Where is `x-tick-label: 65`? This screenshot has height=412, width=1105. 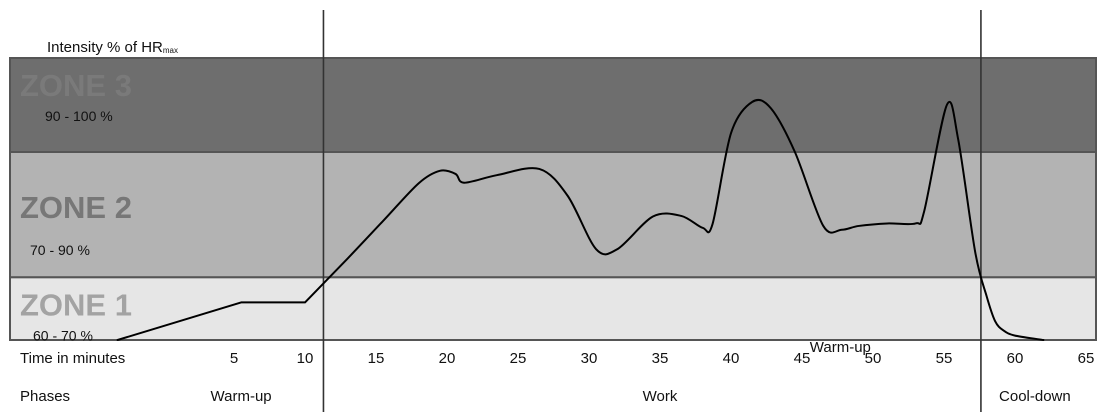 x-tick-label: 65 is located at coordinates (1086, 358).